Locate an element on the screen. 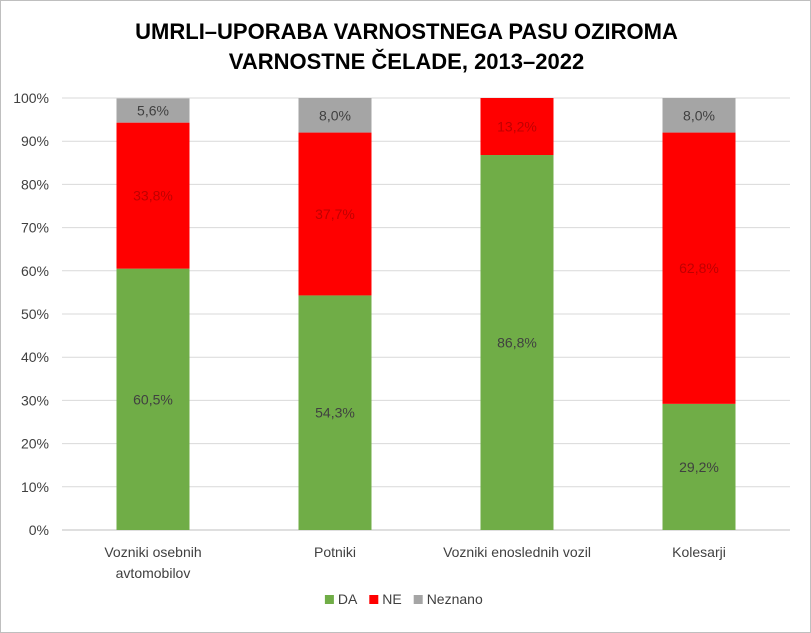 This screenshot has height=633, width=811. data-label-ne: 13,2% is located at coordinates (517, 127).